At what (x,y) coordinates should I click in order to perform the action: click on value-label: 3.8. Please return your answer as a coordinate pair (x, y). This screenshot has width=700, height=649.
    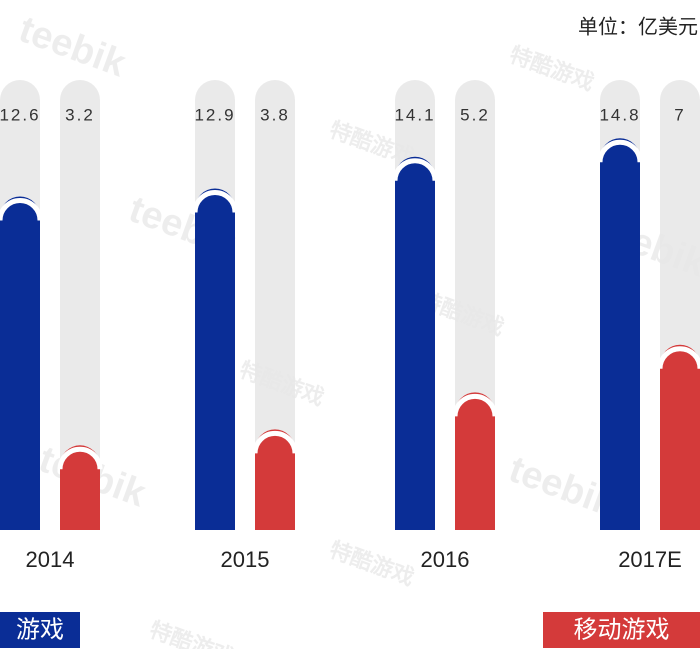
    Looking at the image, I should click on (275, 114).